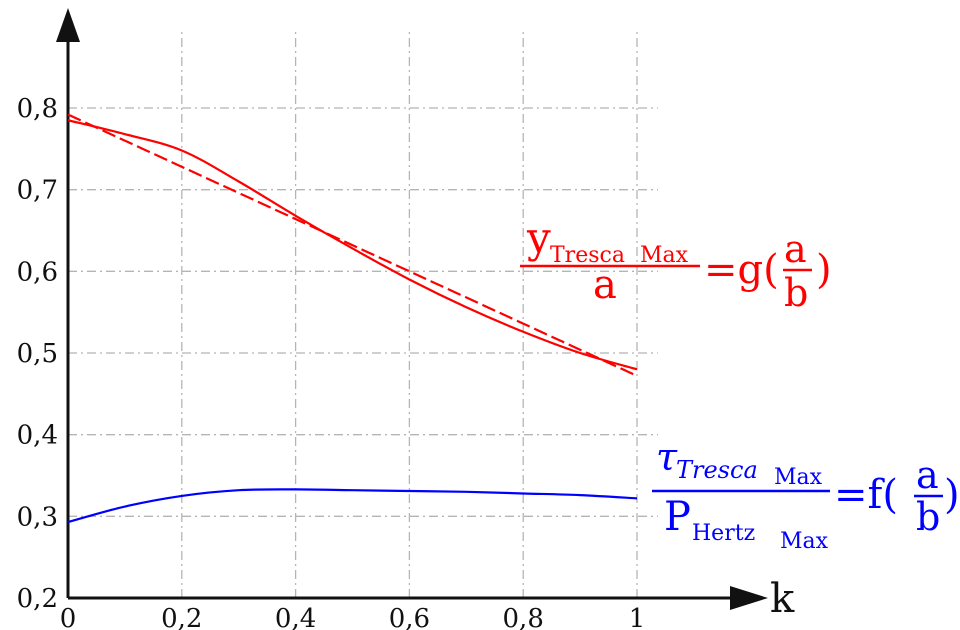 The width and height of the screenshot is (960, 630). Describe the element at coordinates (37, 109) in the screenshot. I see `y-tick-label: 0,8` at that location.